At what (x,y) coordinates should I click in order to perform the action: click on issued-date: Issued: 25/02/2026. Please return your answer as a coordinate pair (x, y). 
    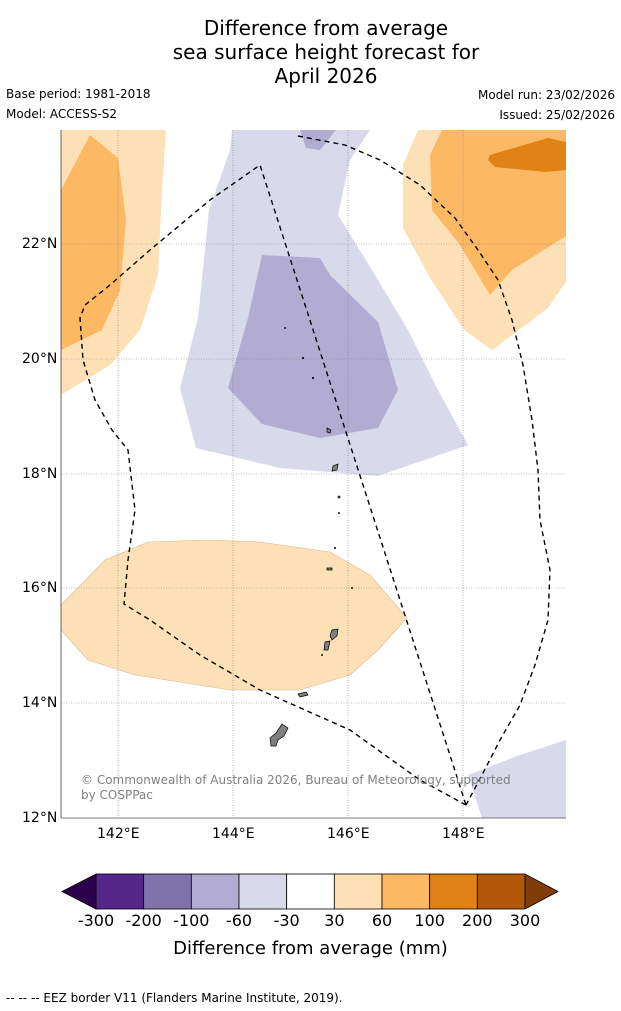
    Looking at the image, I should click on (557, 115).